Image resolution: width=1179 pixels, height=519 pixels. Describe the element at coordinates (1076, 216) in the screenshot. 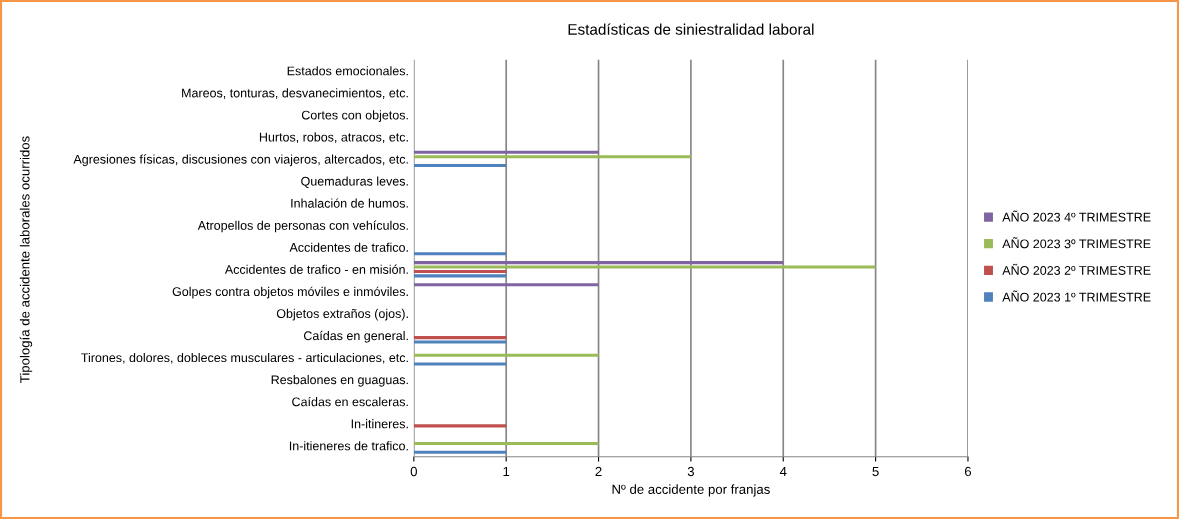

I see `legend-label: AÑO 2023 4º TRIMESTRE` at that location.